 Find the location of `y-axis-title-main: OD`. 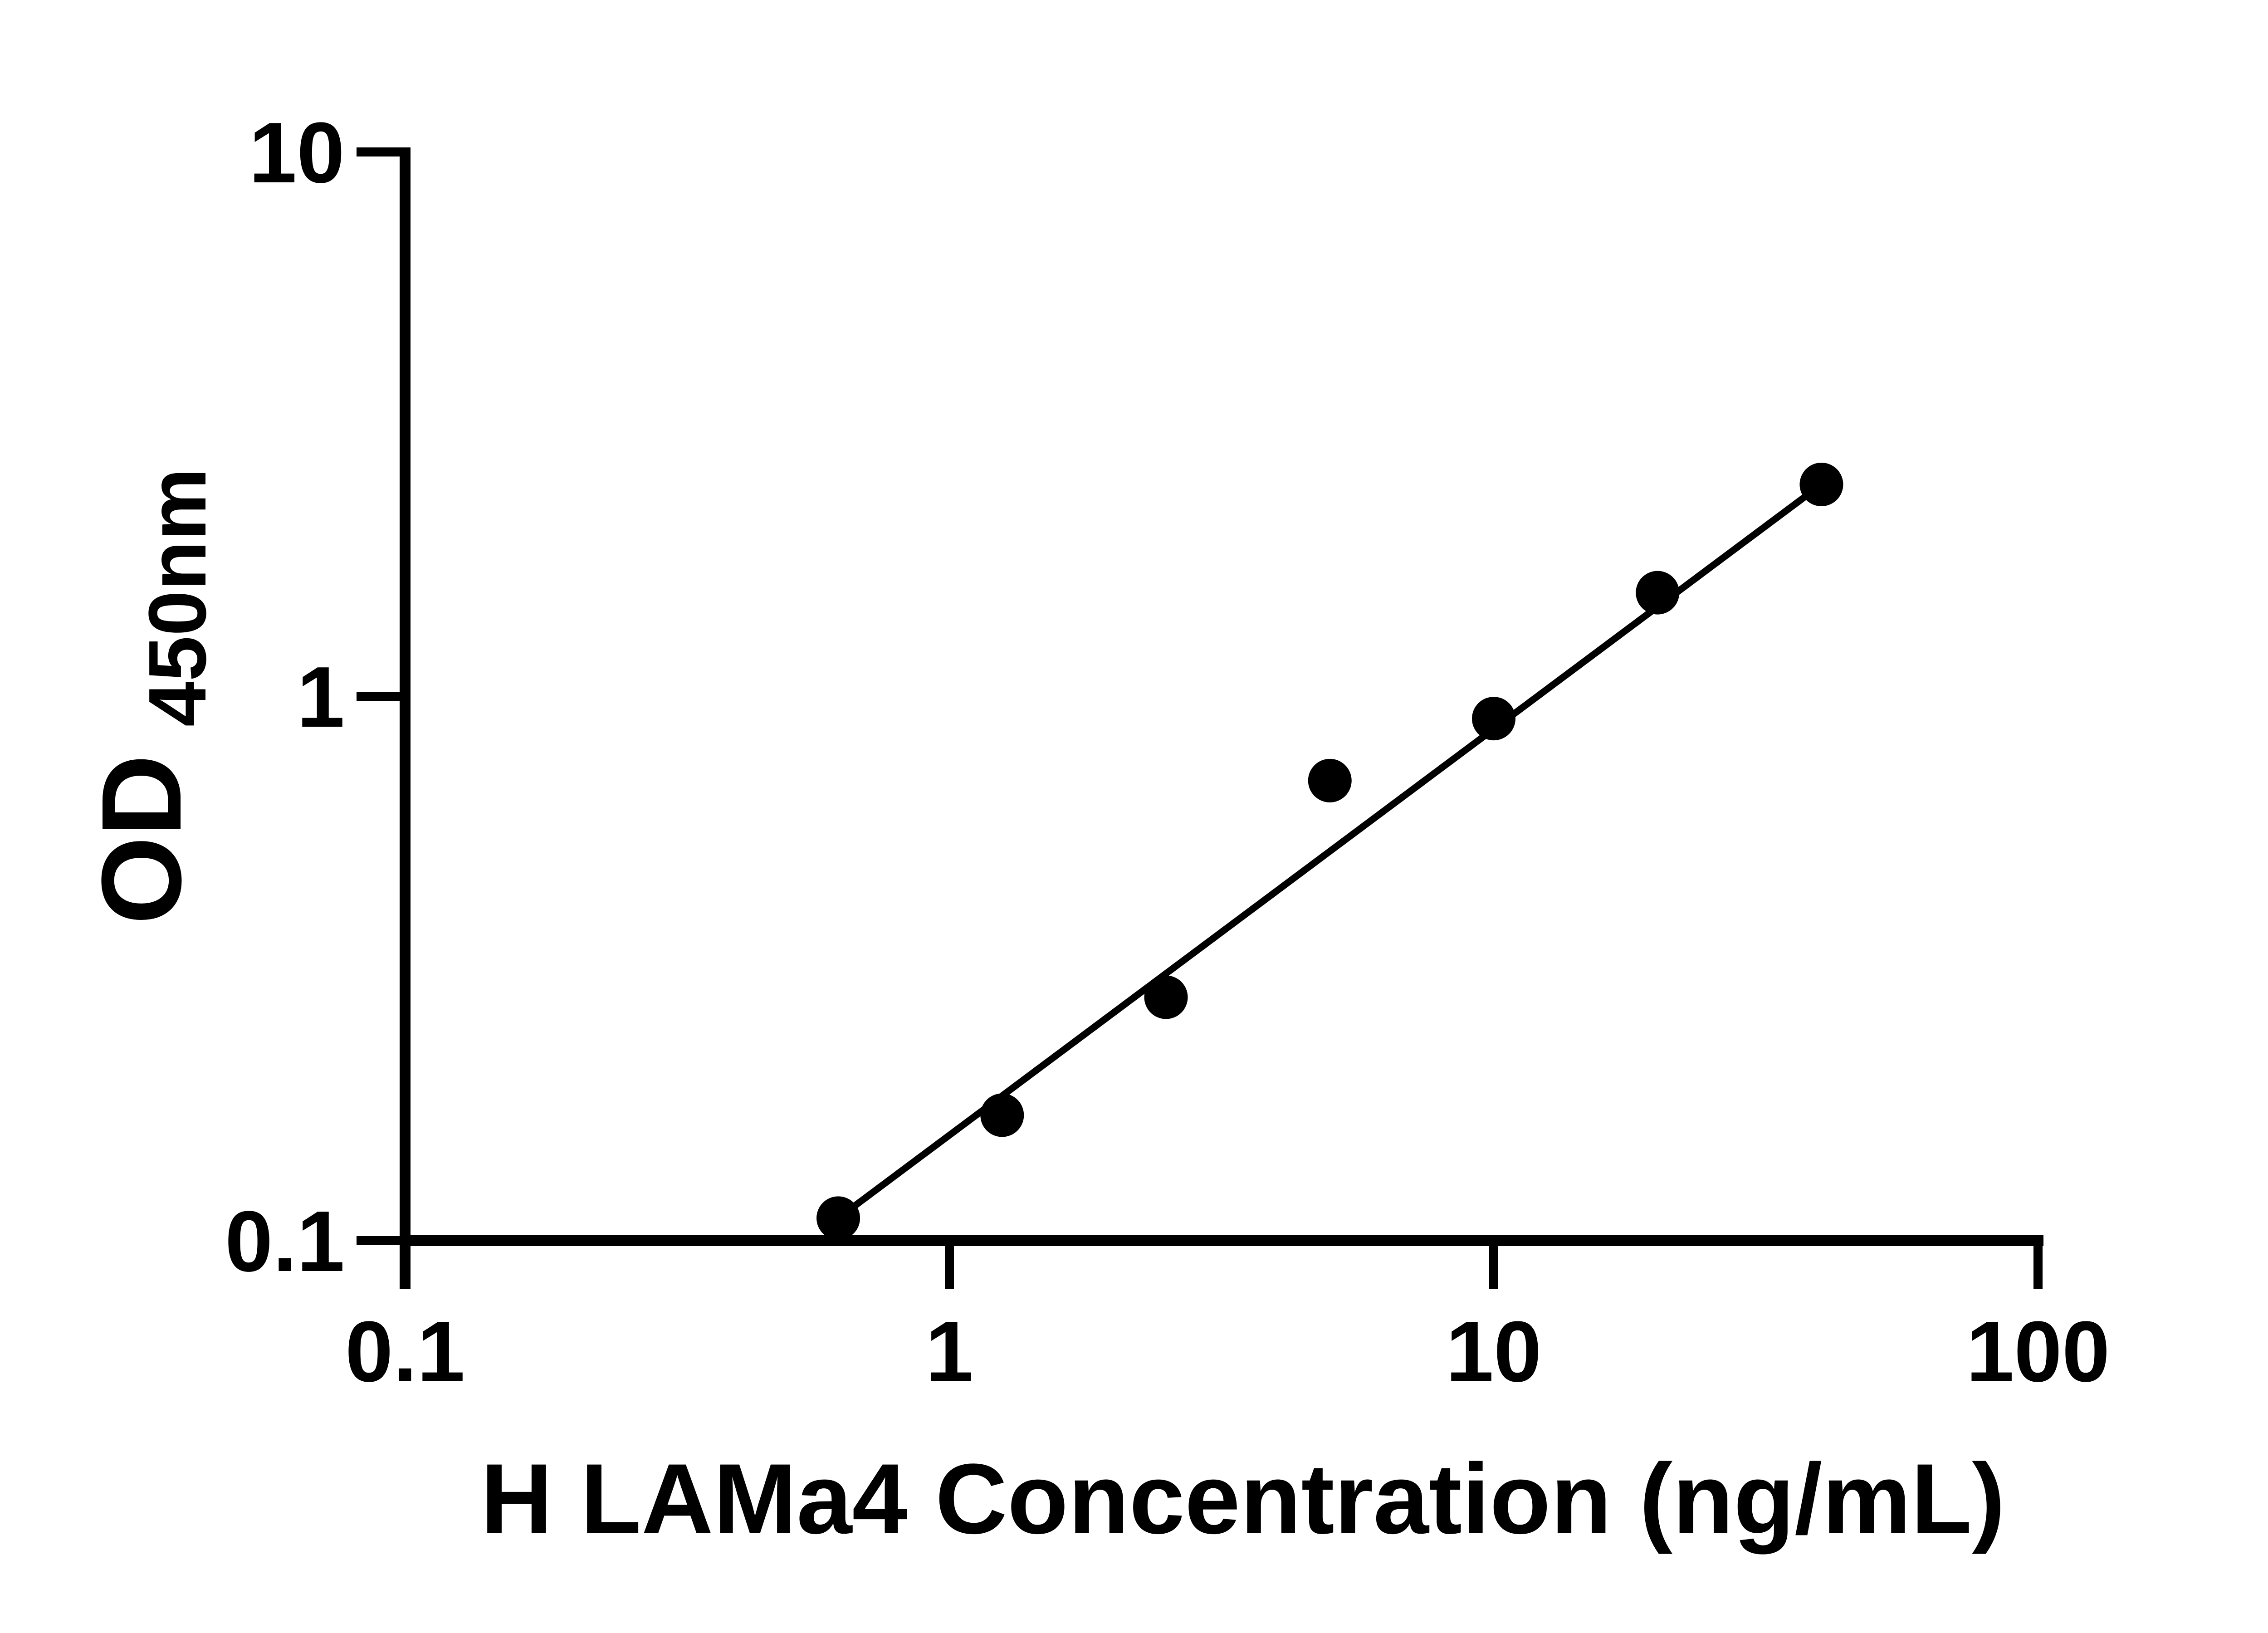

y-axis-title-main: OD is located at coordinates (141, 839).